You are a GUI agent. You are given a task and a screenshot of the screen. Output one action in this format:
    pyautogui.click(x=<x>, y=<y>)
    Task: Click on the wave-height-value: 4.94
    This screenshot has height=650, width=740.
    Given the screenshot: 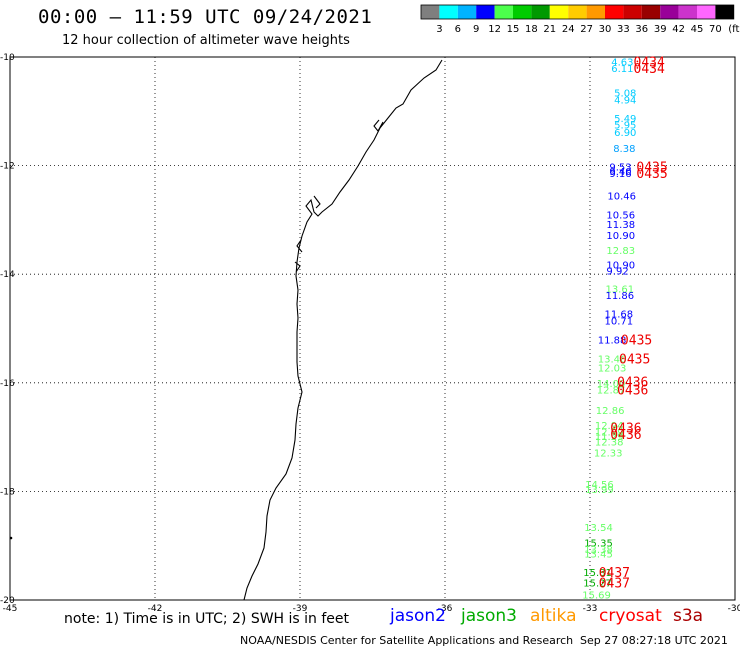 What is the action you would take?
    pyautogui.click(x=625, y=100)
    